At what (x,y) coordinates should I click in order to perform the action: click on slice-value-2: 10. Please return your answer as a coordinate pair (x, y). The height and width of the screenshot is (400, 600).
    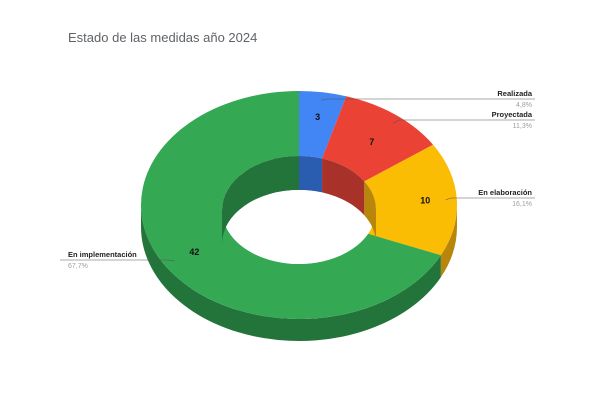
    Looking at the image, I should click on (425, 200).